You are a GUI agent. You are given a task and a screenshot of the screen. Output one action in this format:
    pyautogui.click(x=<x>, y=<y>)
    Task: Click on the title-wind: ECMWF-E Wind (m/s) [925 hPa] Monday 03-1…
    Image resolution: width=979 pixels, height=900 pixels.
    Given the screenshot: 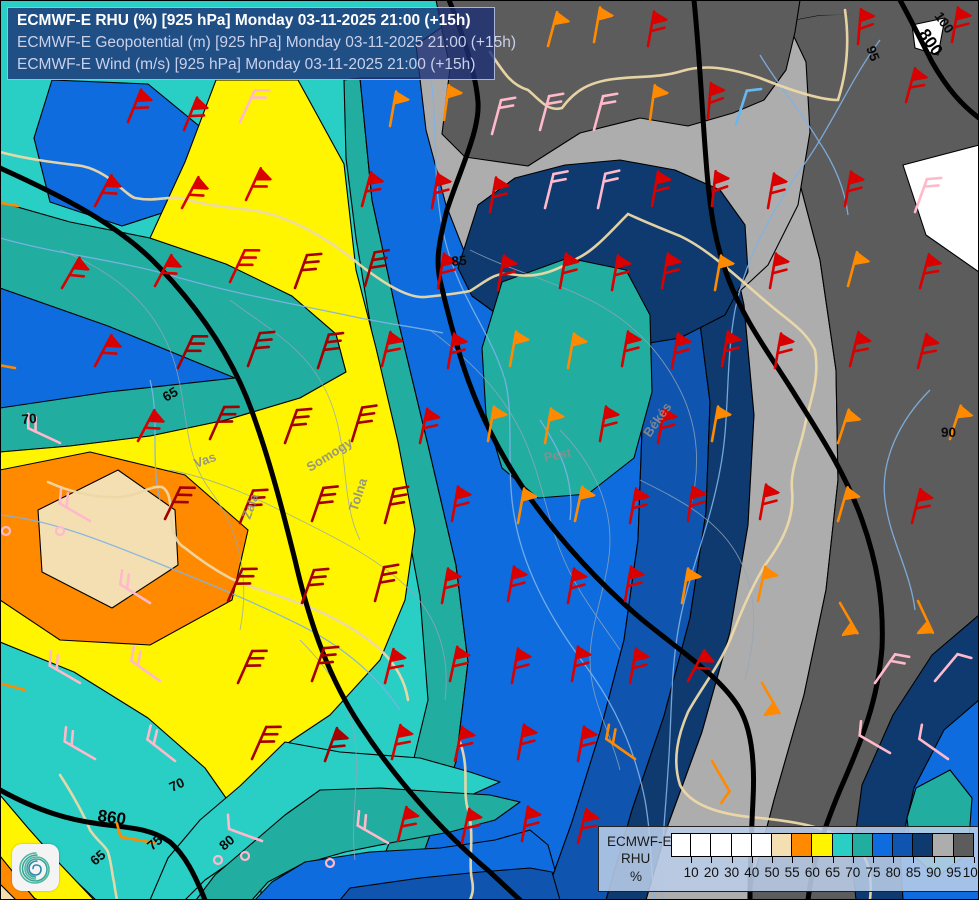 What is the action you would take?
    pyautogui.click(x=246, y=64)
    